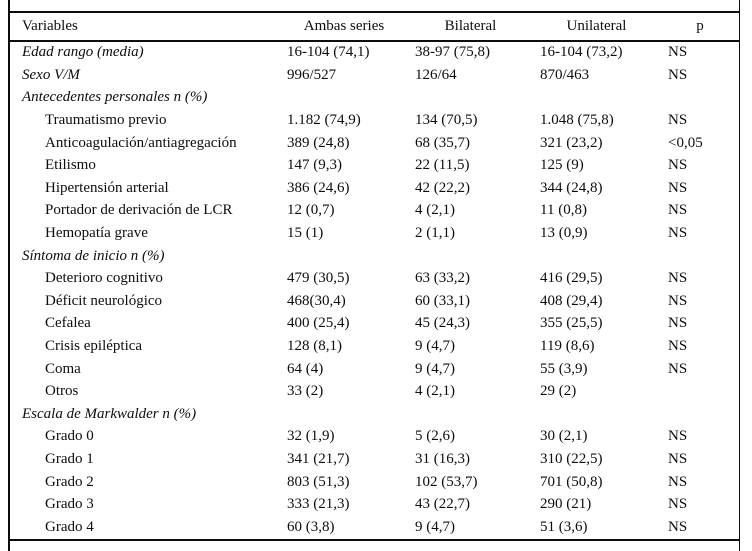 Image resolution: width=752 pixels, height=551 pixels. I want to click on bilateral-cell: 68 (35,7), so click(442, 142).